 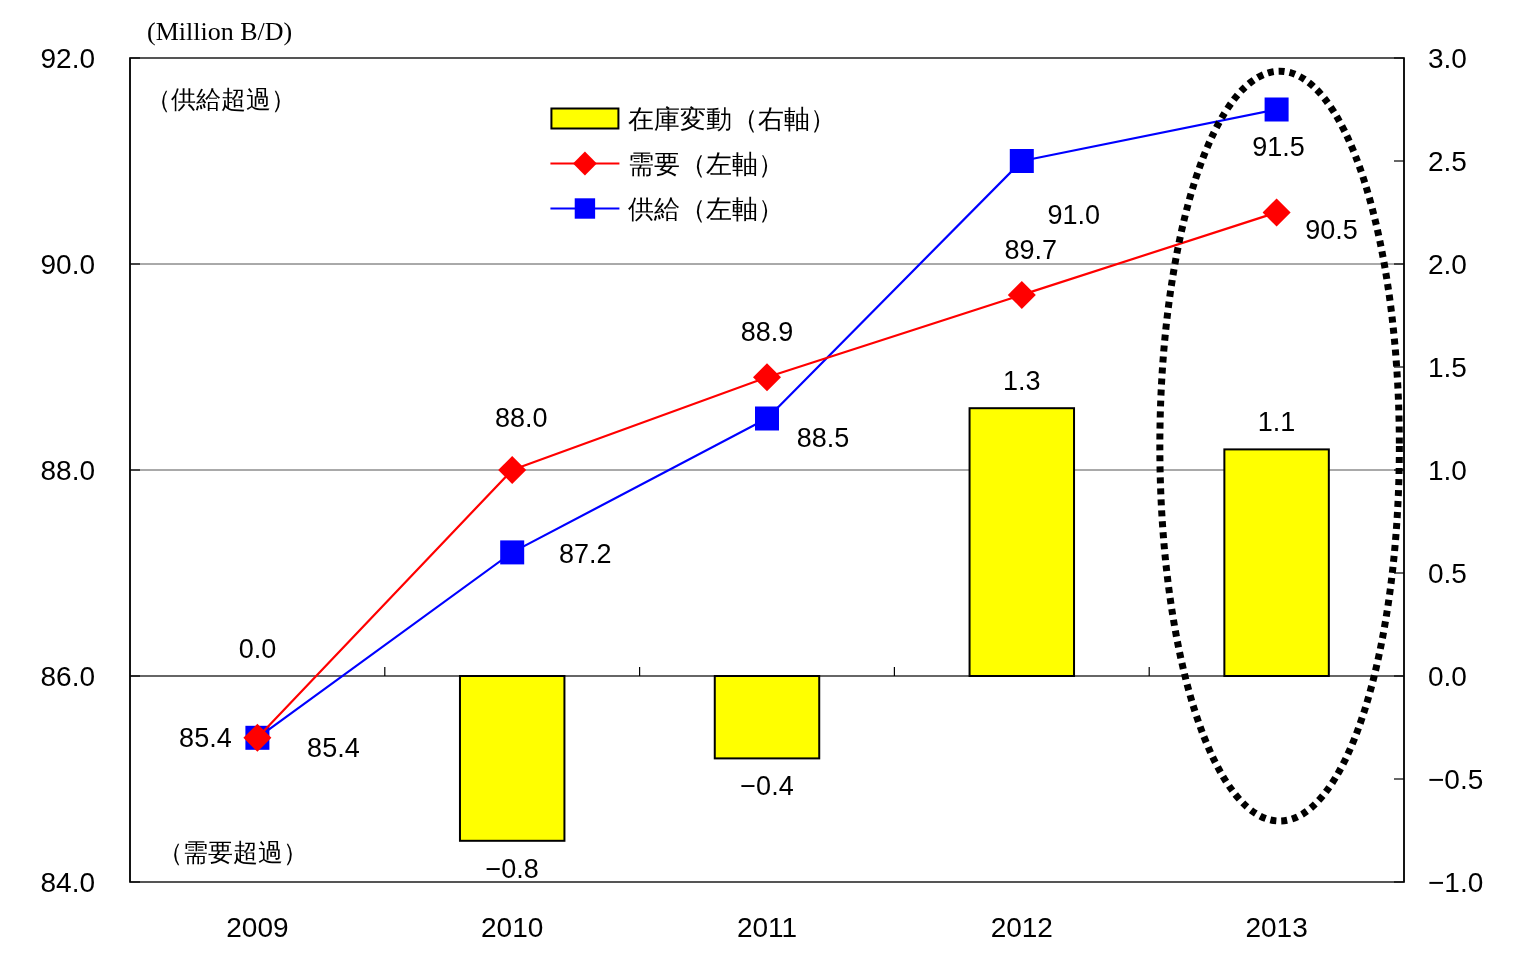 What do you see at coordinates (767, 927) in the screenshot?
I see `x-tick-label: 2011` at bounding box center [767, 927].